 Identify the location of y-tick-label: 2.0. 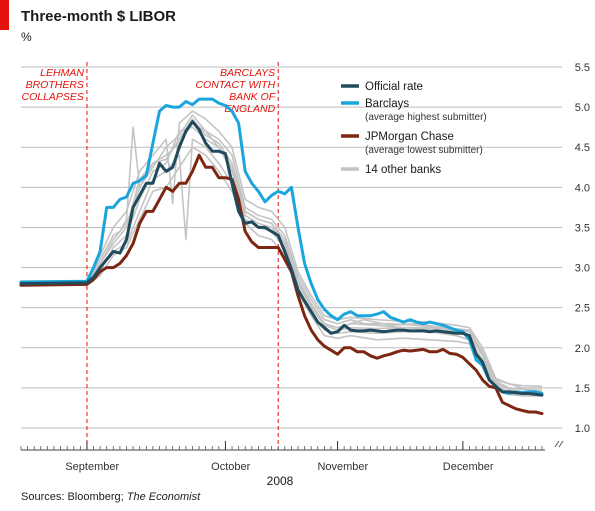
(582, 349).